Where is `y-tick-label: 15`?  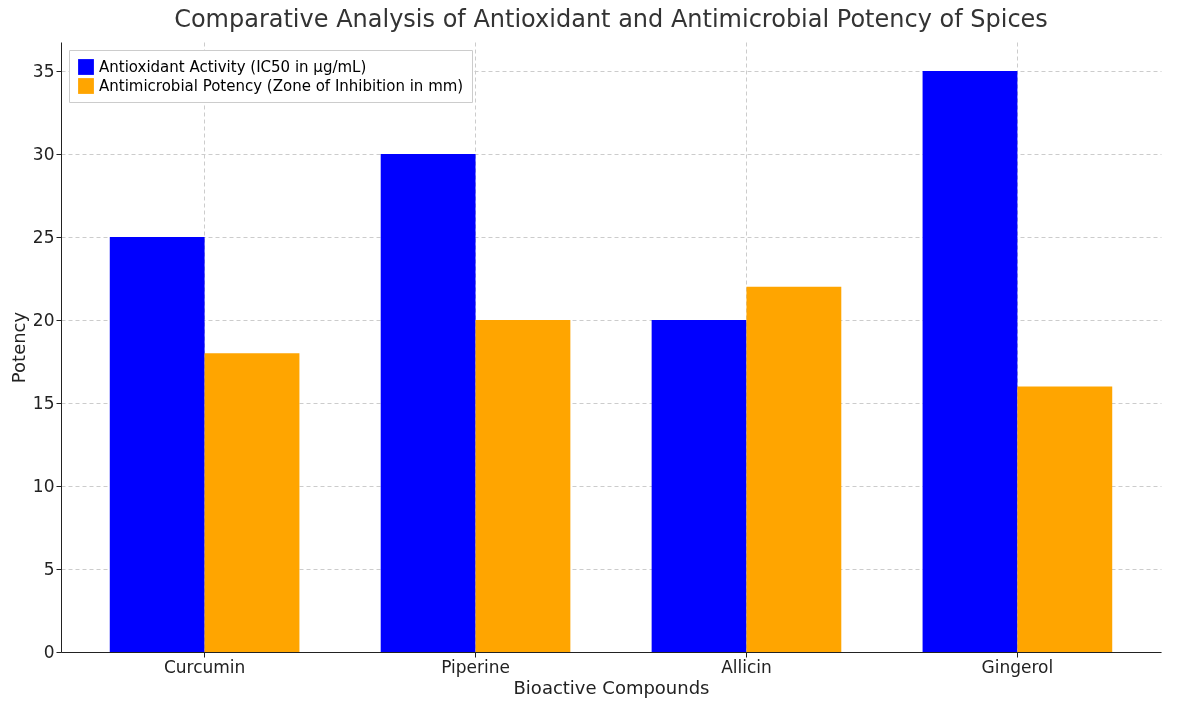
y-tick-label: 15 is located at coordinates (43, 402).